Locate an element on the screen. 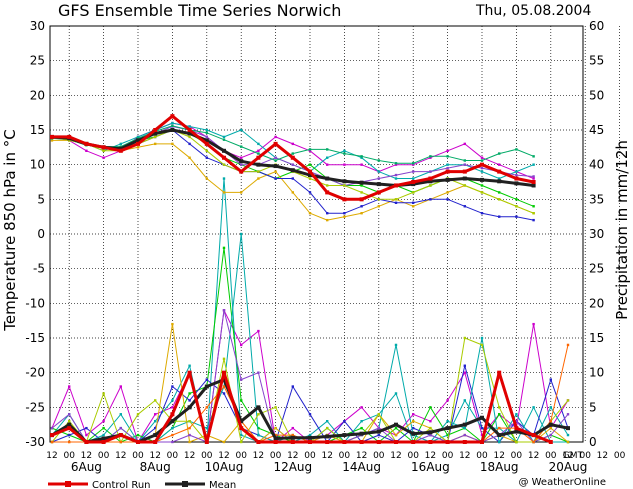  y-right-tick-label: 50 is located at coordinates (596, 95).